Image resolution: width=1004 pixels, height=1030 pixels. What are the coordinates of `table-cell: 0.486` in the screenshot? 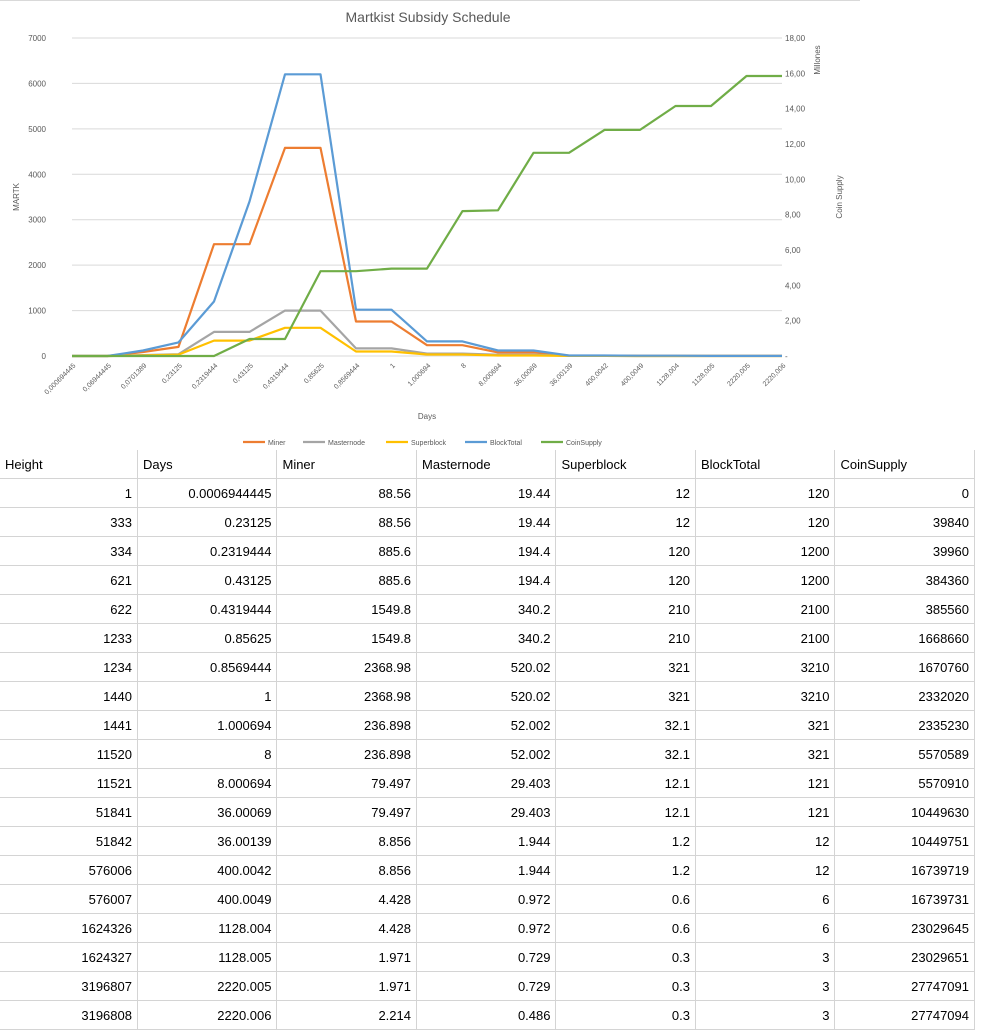 It's located at (486, 1015).